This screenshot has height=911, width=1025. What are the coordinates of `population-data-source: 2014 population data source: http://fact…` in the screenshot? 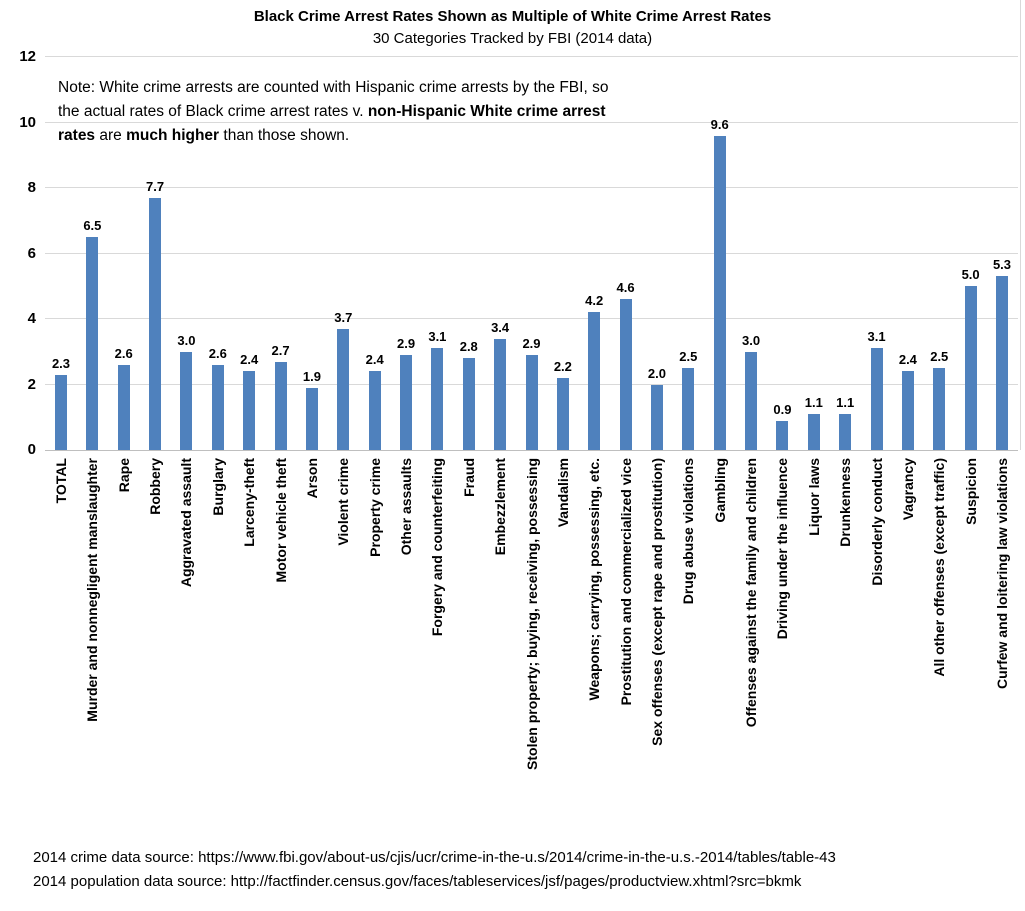 It's located at (417, 881).